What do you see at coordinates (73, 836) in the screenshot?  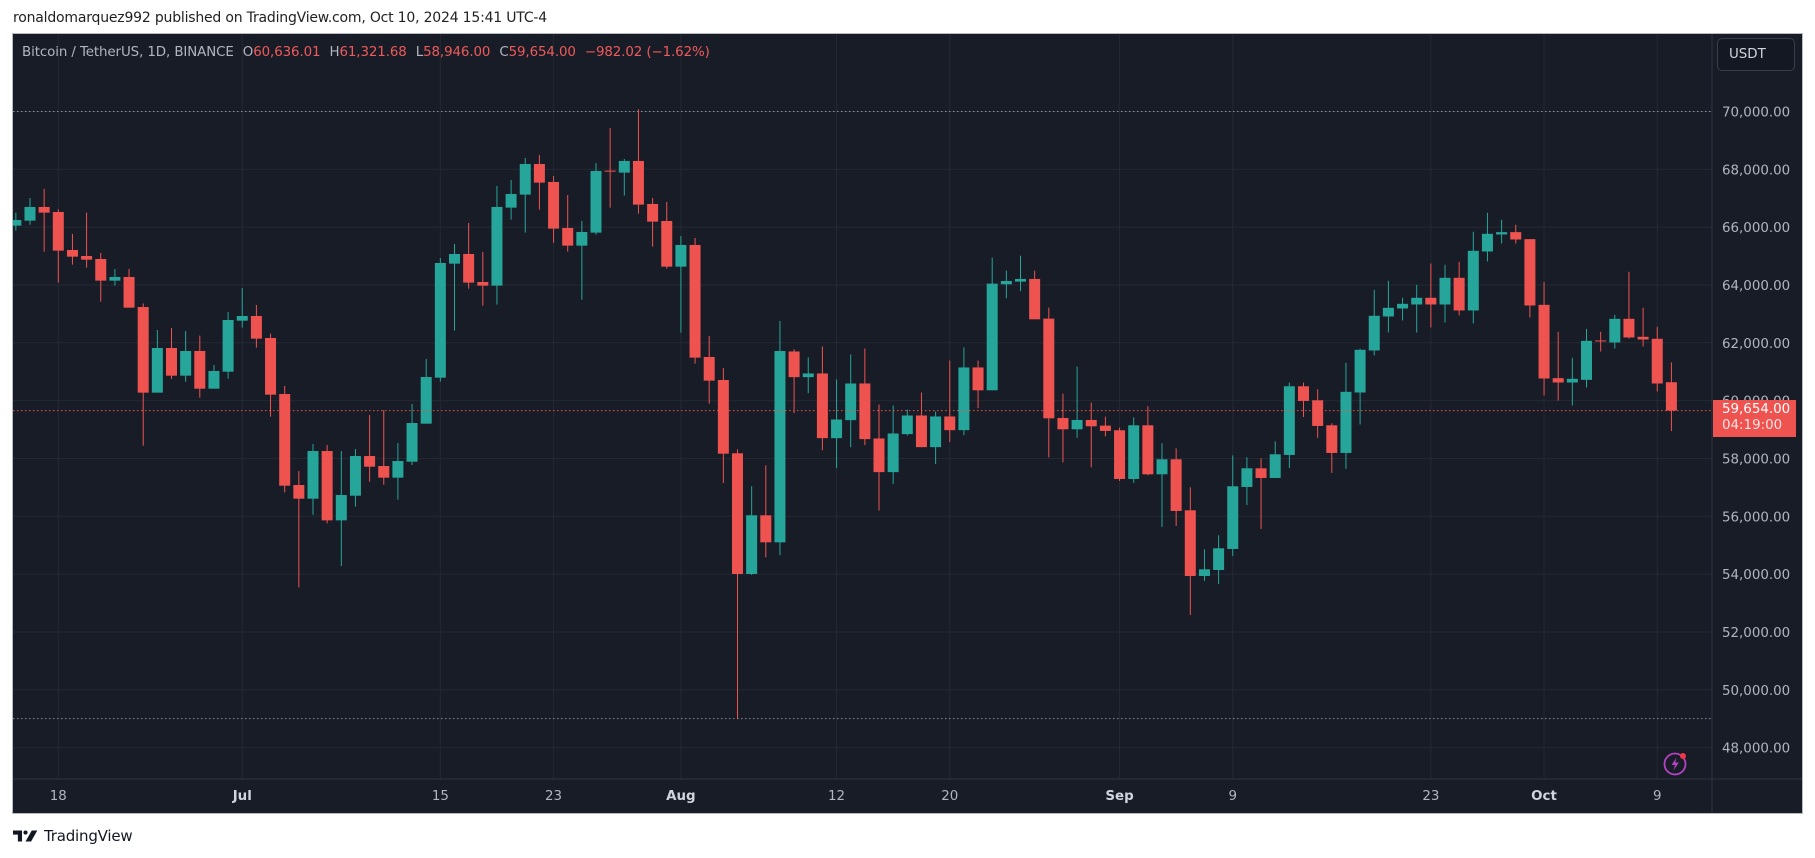 I see `tradingview-footer-link: TradingView` at bounding box center [73, 836].